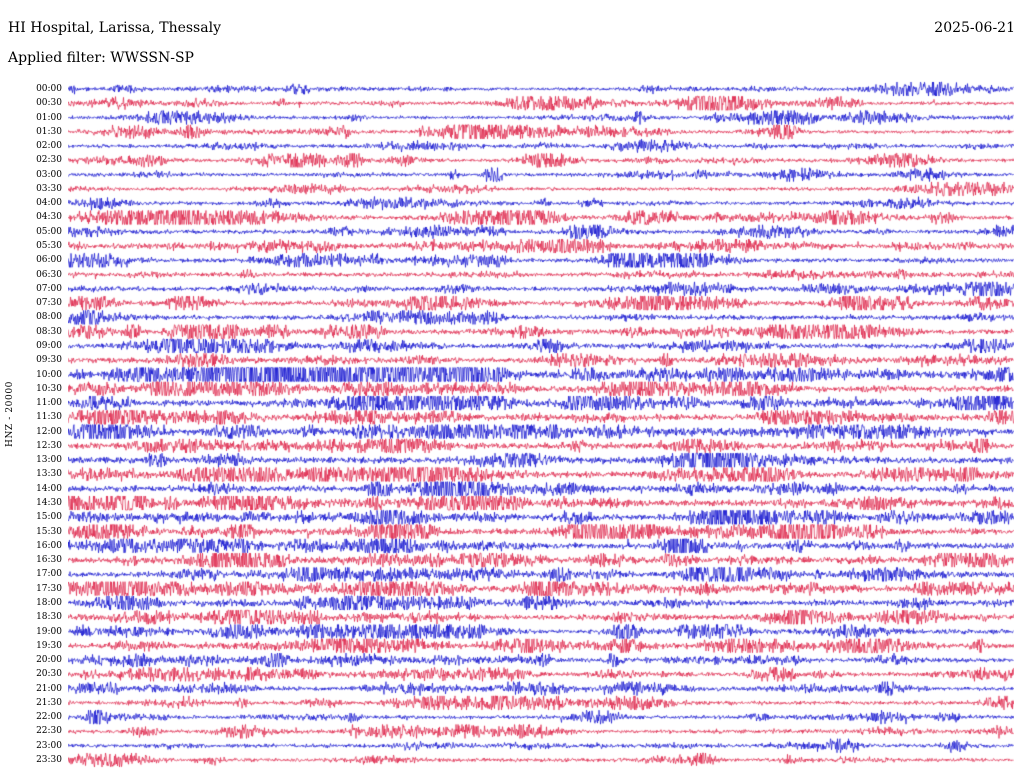  I want to click on row-time-label: 11:00, so click(49, 403).